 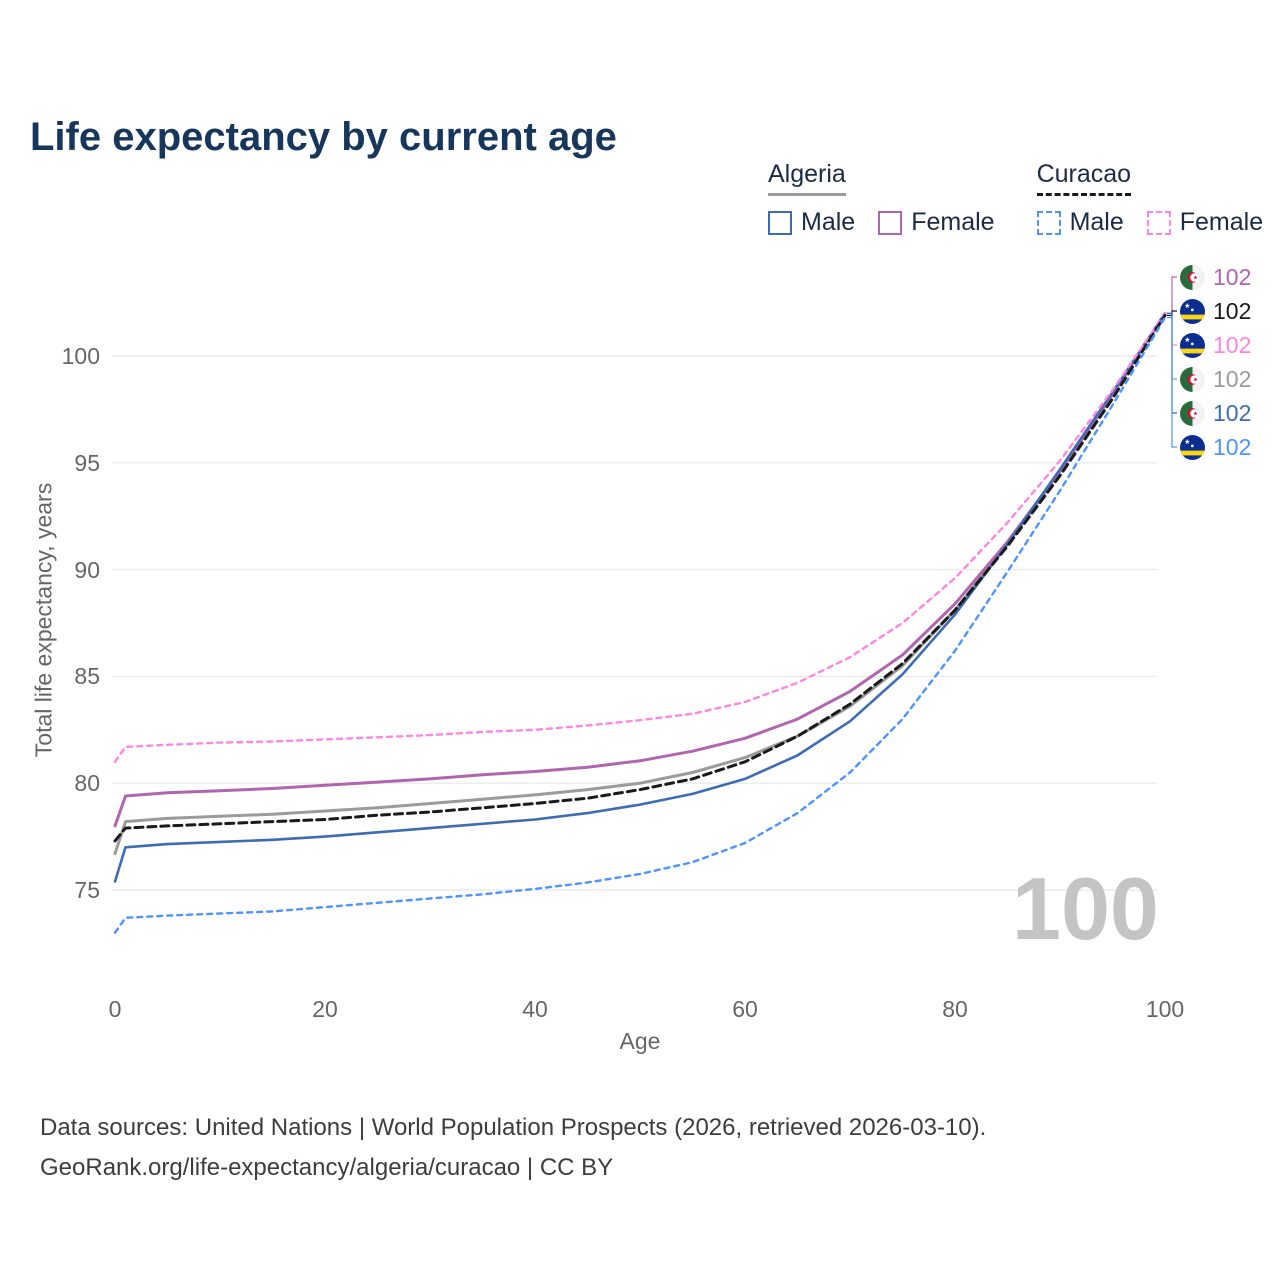 What do you see at coordinates (780, 222) in the screenshot?
I see `algeria-male-swatch` at bounding box center [780, 222].